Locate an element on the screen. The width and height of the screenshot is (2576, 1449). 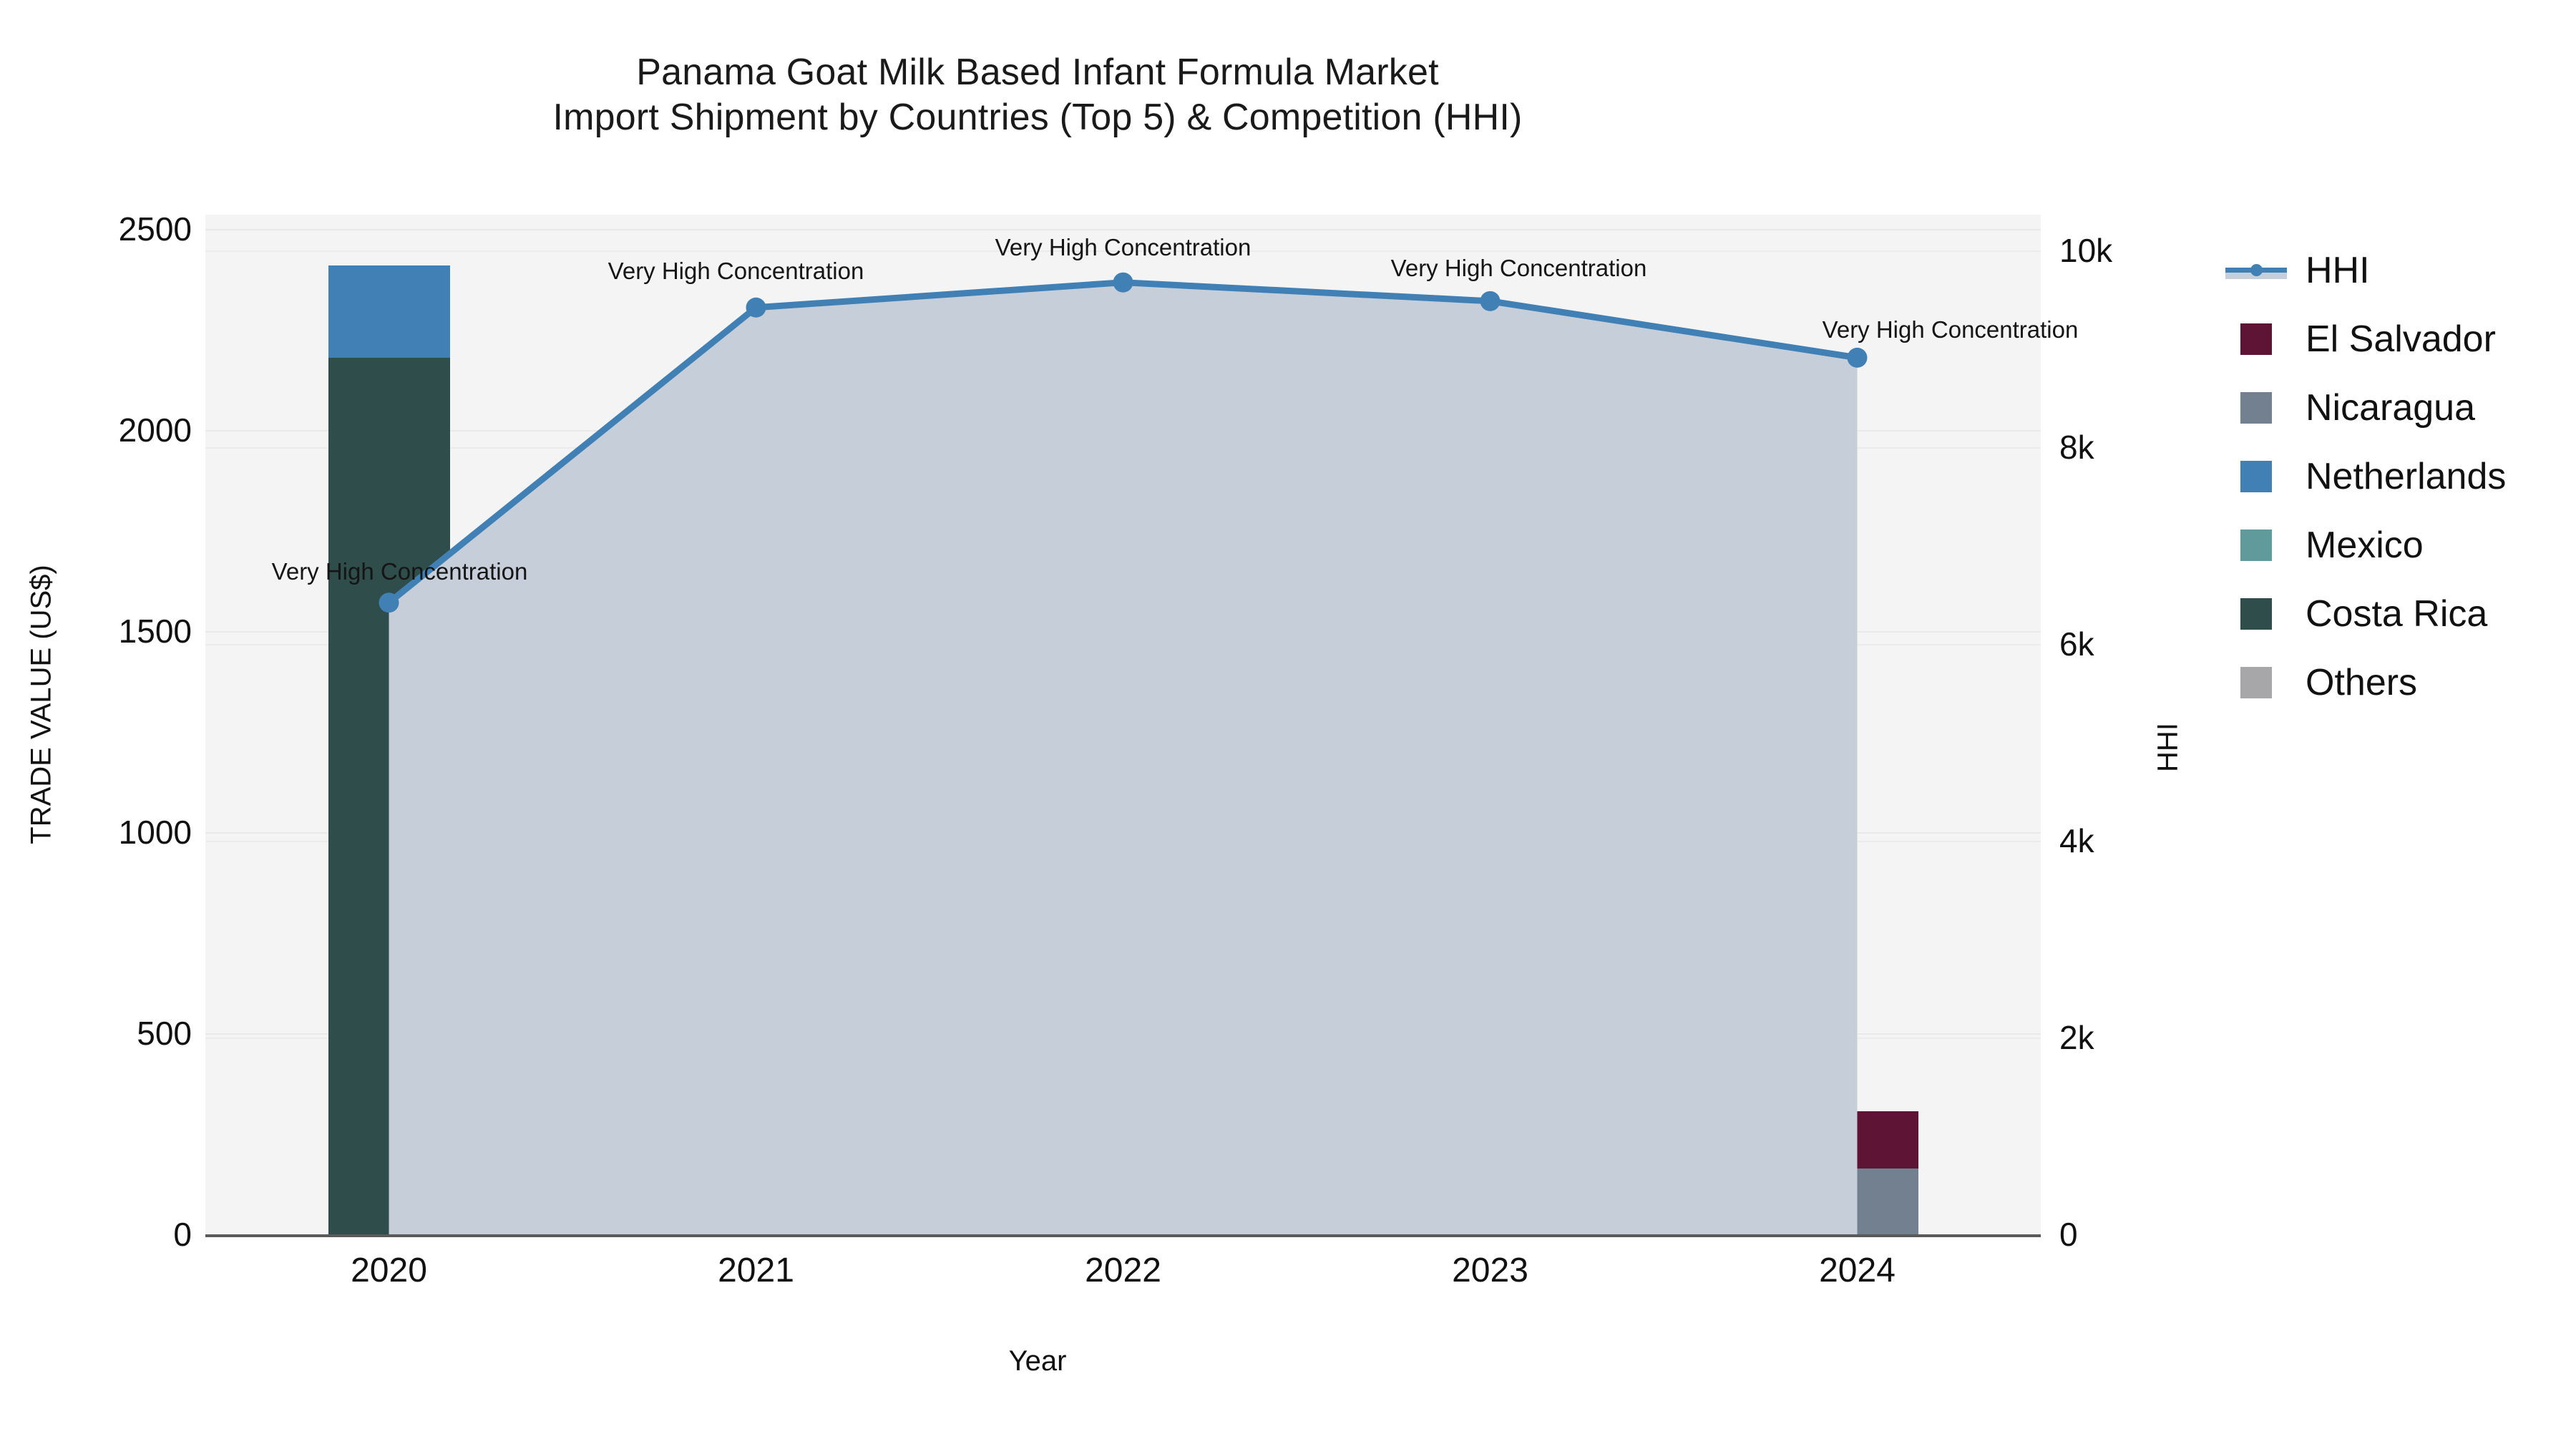
y-axis-left-ticks: 0 500 1000 1500 2000 2500 is located at coordinates (96, 724).